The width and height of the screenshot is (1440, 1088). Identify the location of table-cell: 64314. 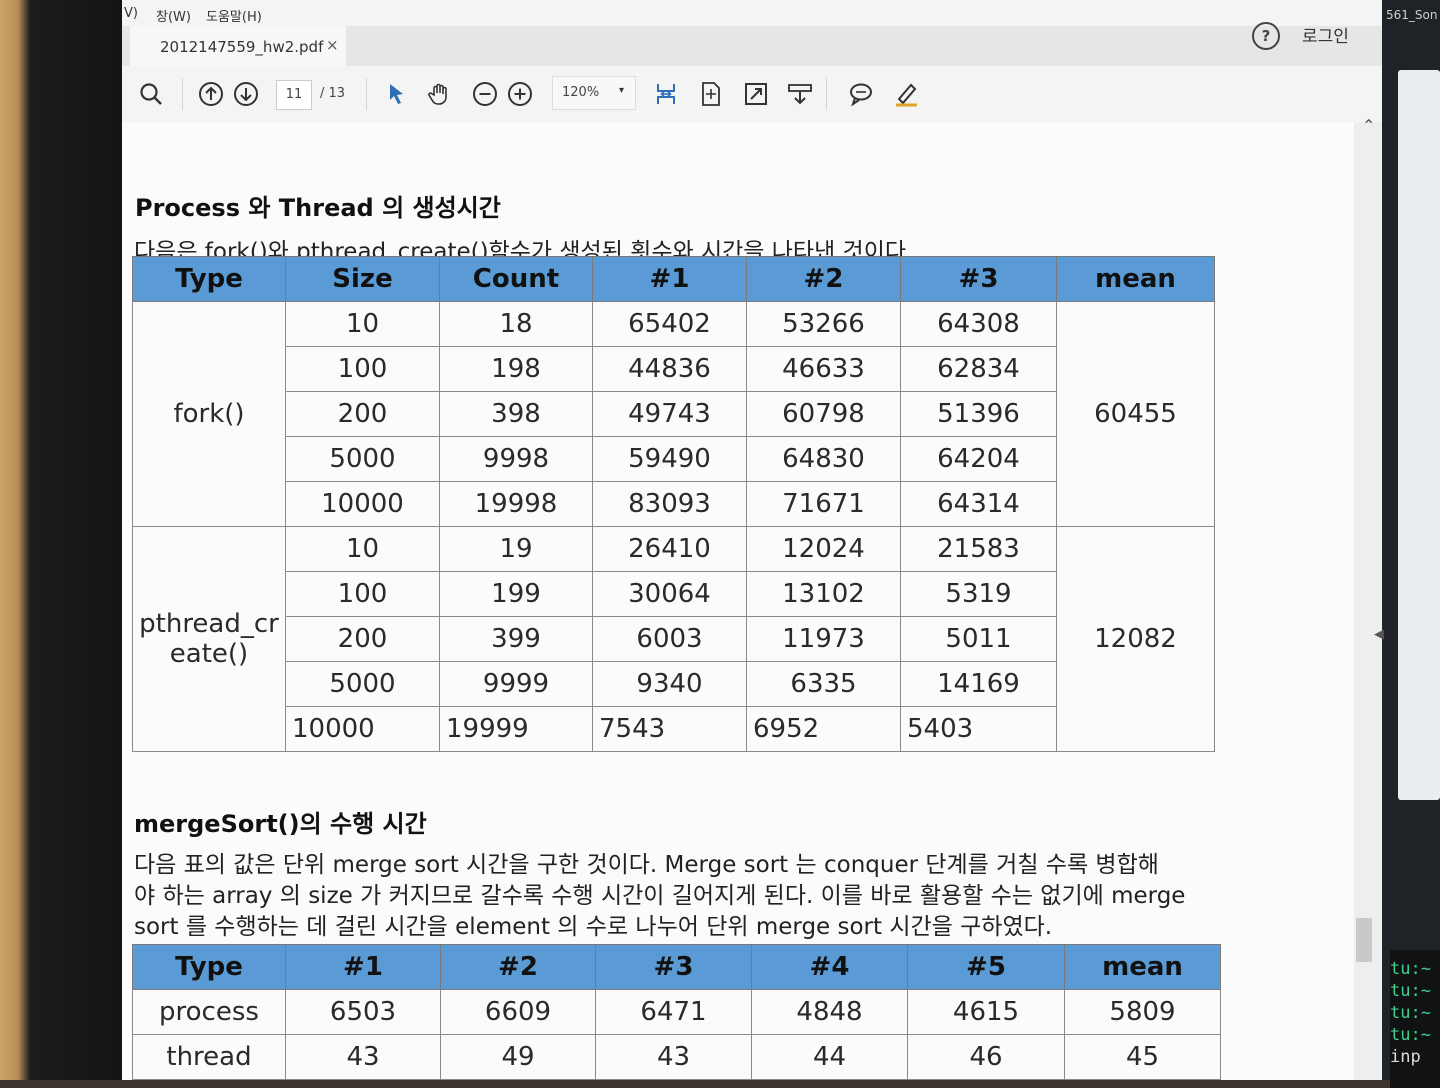
(978, 504).